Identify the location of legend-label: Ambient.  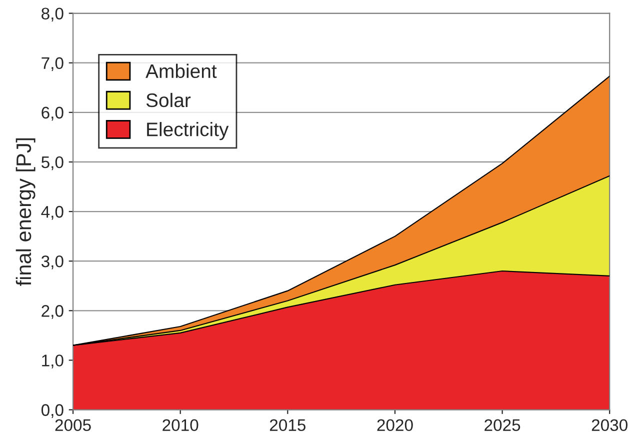
(181, 71).